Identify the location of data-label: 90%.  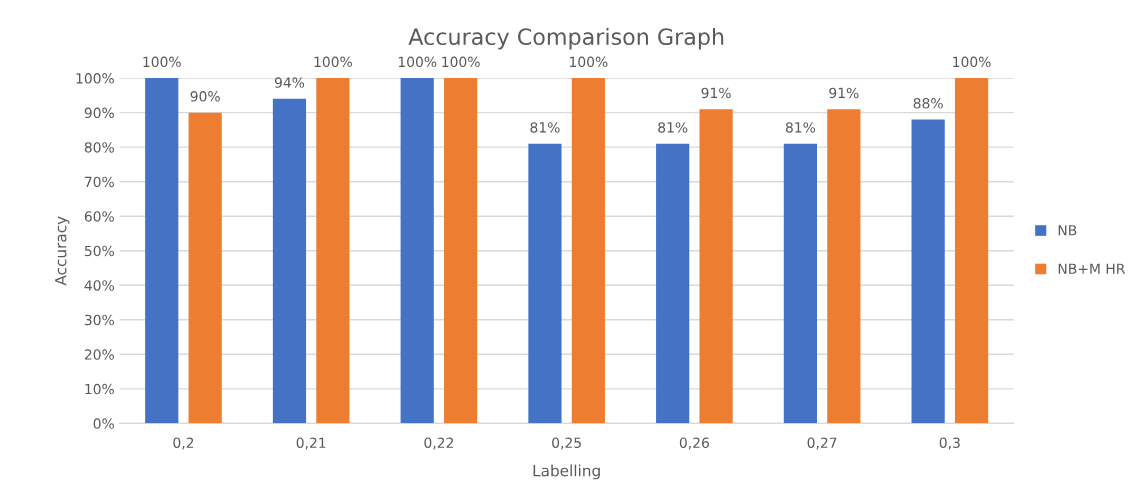
(205, 96).